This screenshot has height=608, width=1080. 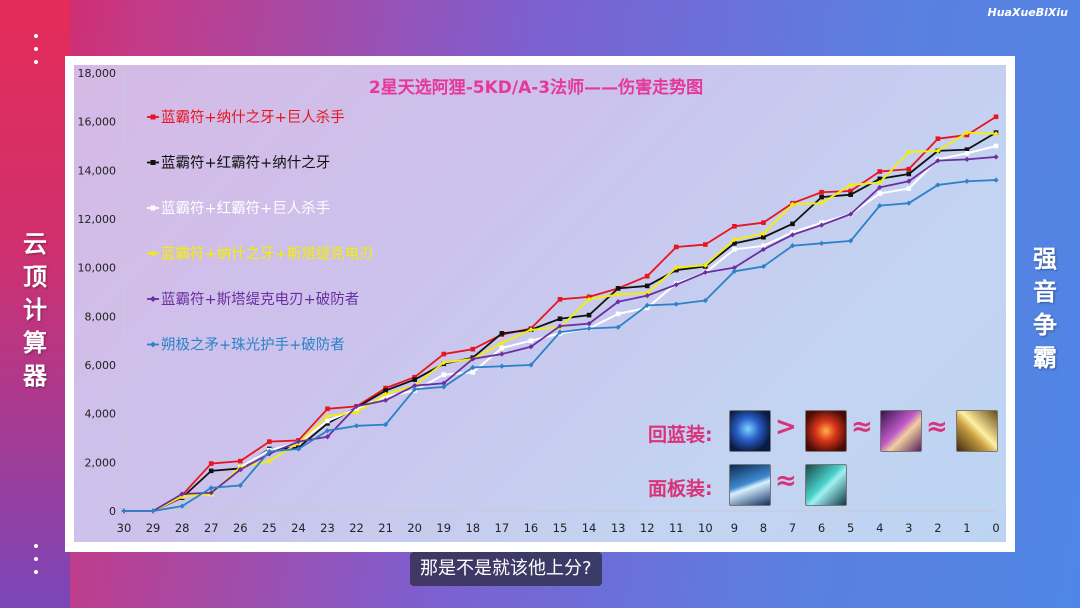 I want to click on approx-symbol: ≈, so click(x=937, y=427).